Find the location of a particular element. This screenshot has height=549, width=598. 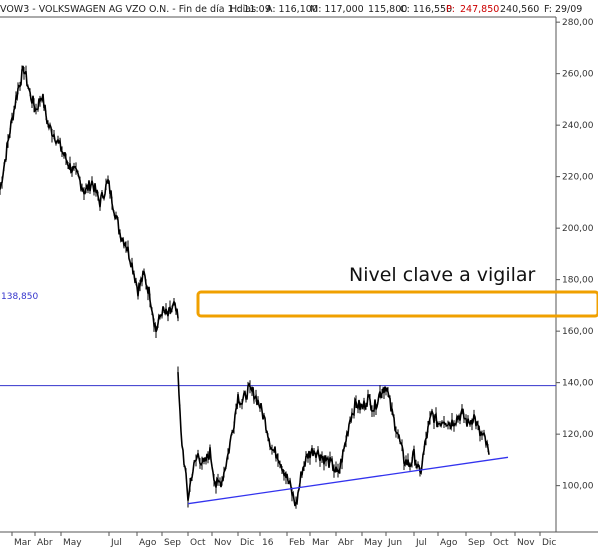

y-tick-label: 240,00 is located at coordinates (578, 126).